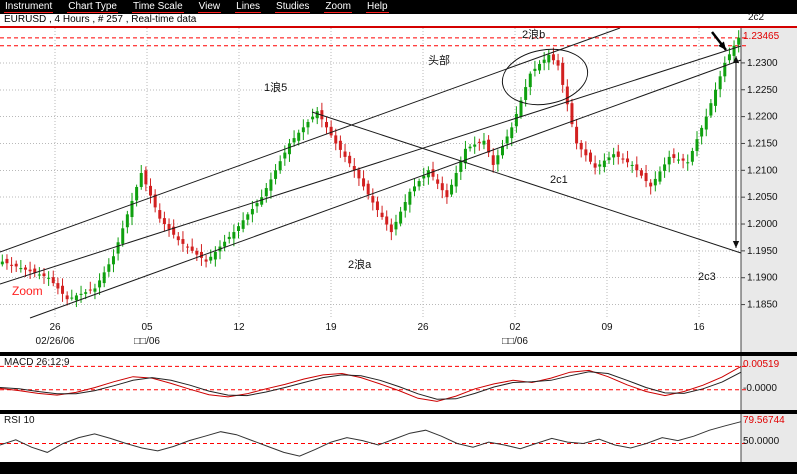 The width and height of the screenshot is (797, 474). What do you see at coordinates (92, 7) in the screenshot?
I see `menu-chart-type: Chart Type` at bounding box center [92, 7].